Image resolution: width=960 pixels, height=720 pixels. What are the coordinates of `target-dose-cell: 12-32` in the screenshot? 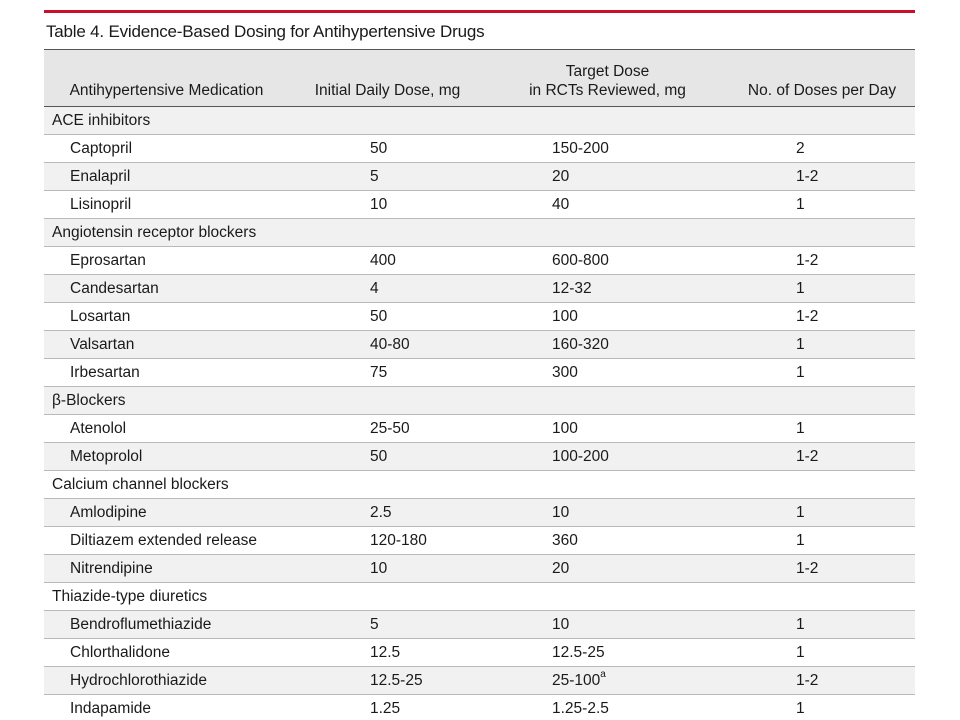 It's located at (607, 288).